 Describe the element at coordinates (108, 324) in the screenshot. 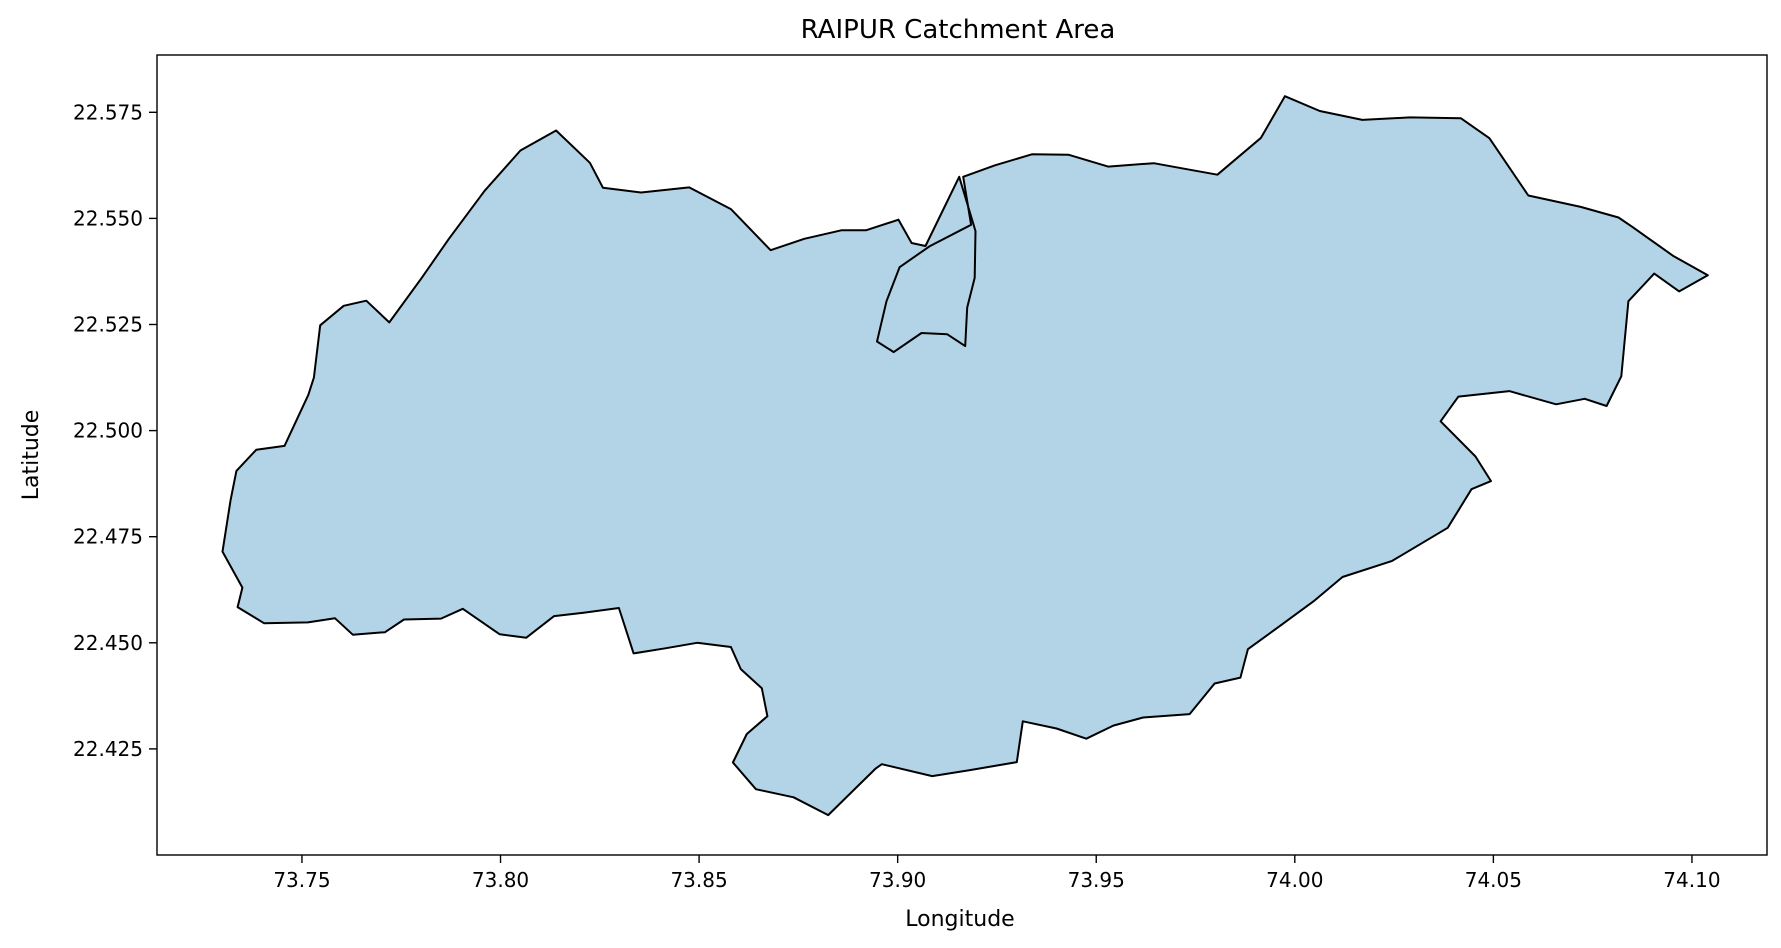

I see `y-tick-label: 22.525` at that location.